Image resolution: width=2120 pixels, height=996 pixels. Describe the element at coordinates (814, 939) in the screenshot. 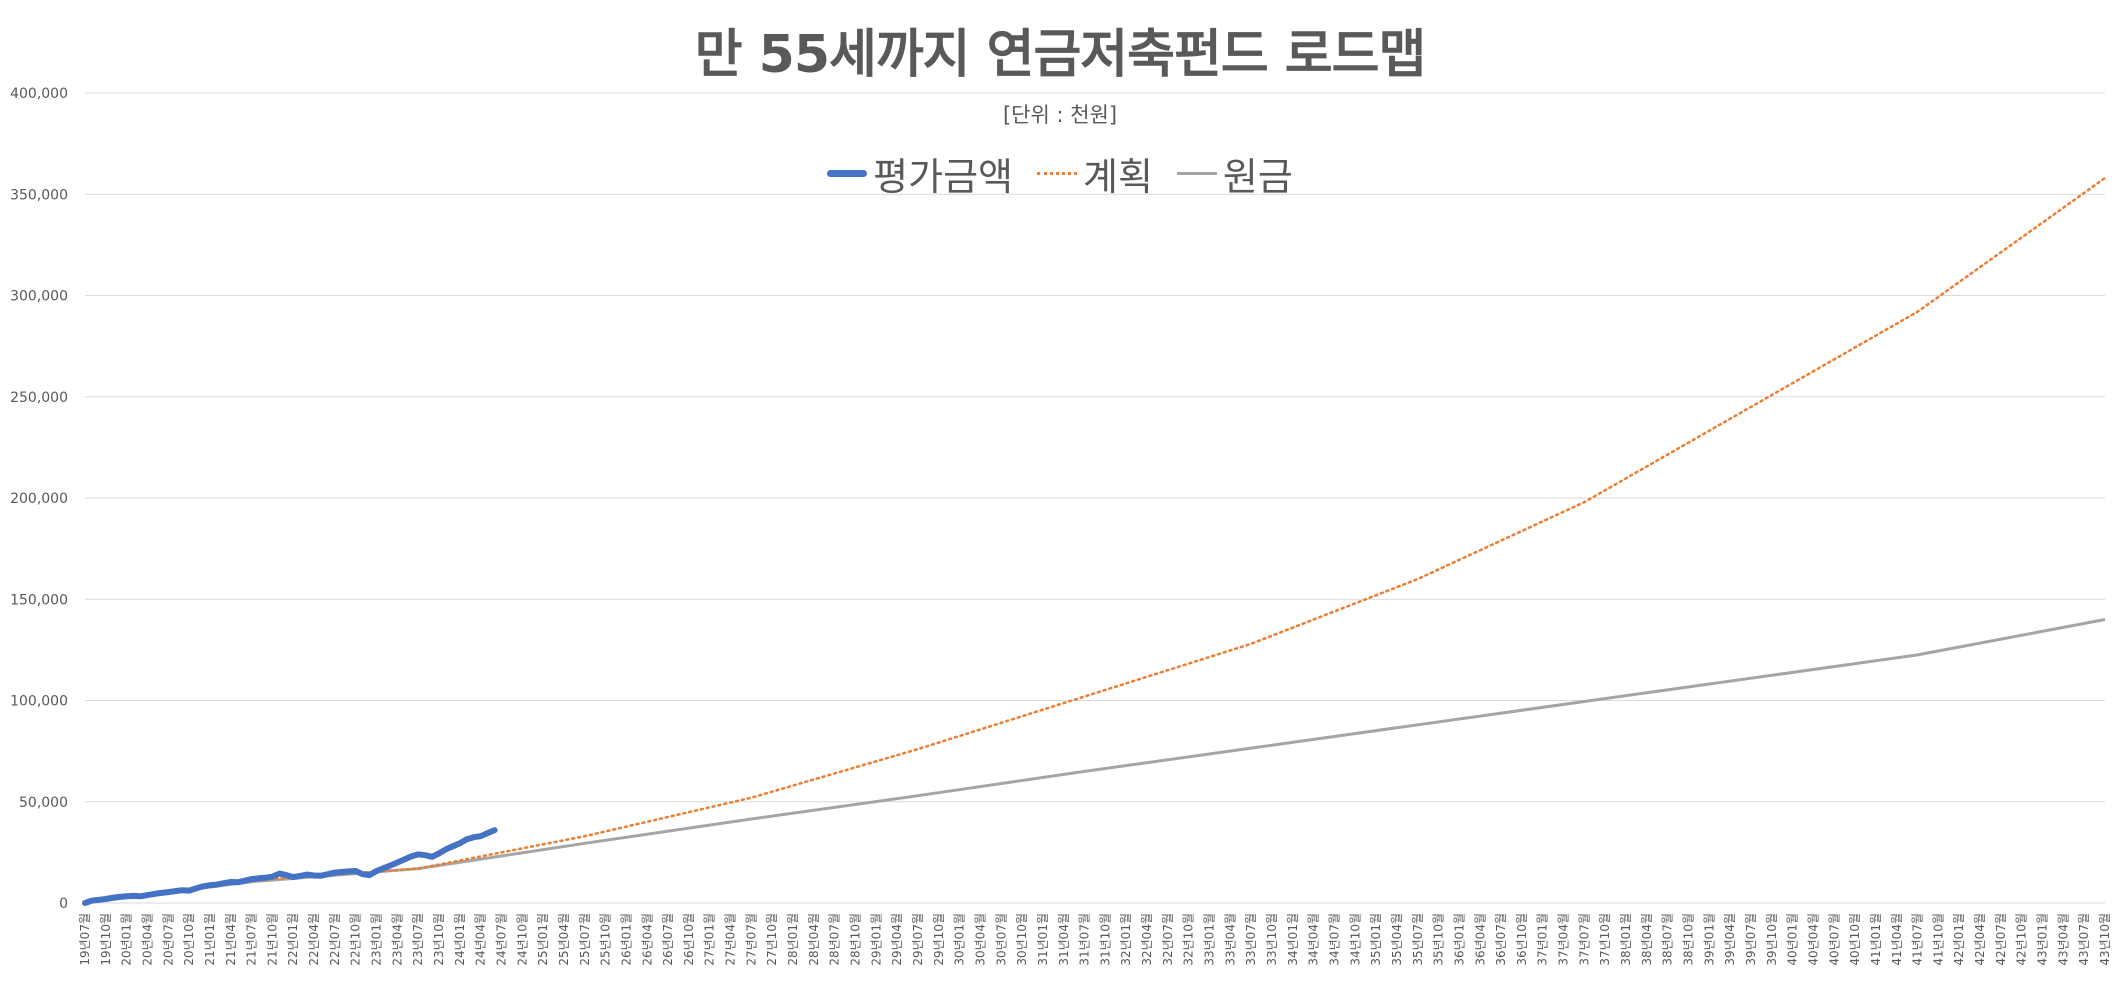

I see `x-tick-label: 28년04월` at that location.